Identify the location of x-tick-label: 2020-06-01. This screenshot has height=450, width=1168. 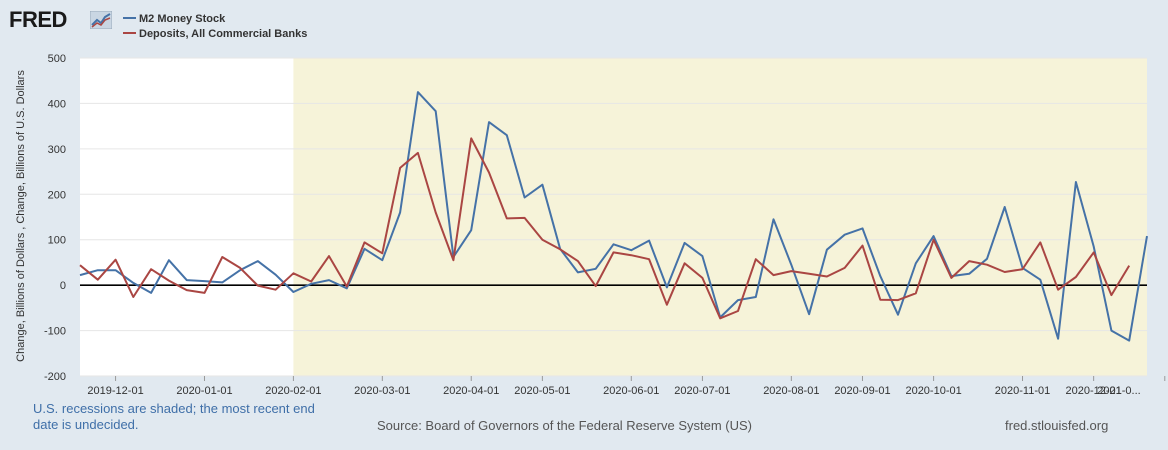
(631, 391).